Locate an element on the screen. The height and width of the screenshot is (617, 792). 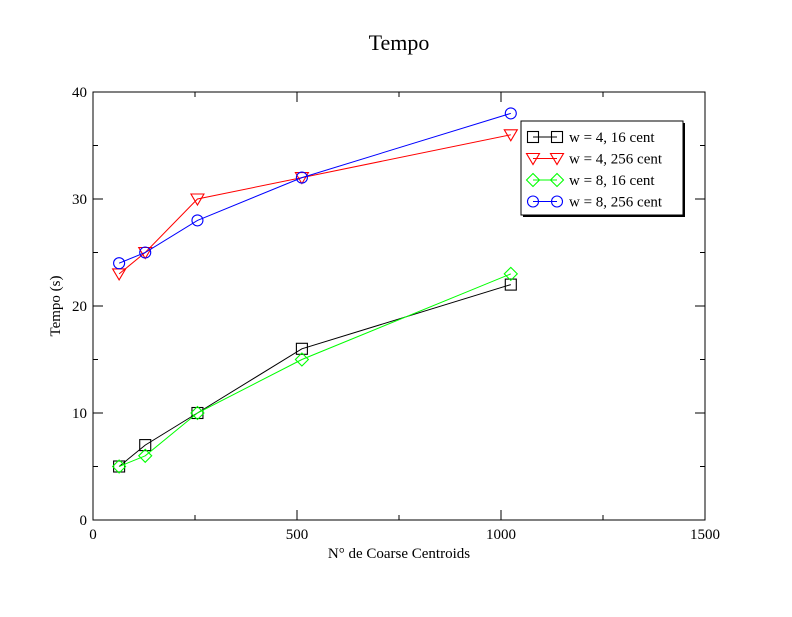
legend-entry: w = 8, 16 cent is located at coordinates (590, 180).